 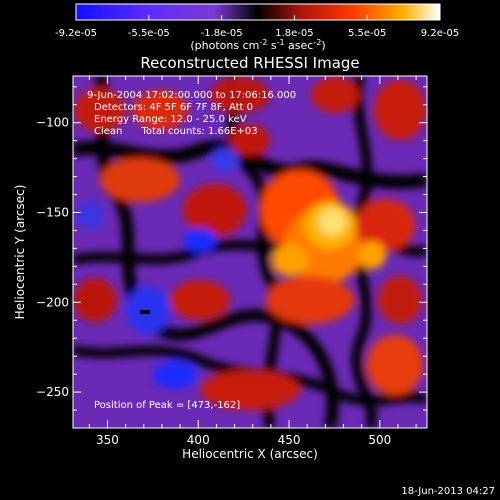 What do you see at coordinates (52, 392) in the screenshot?
I see `y-tick-label: −250` at bounding box center [52, 392].